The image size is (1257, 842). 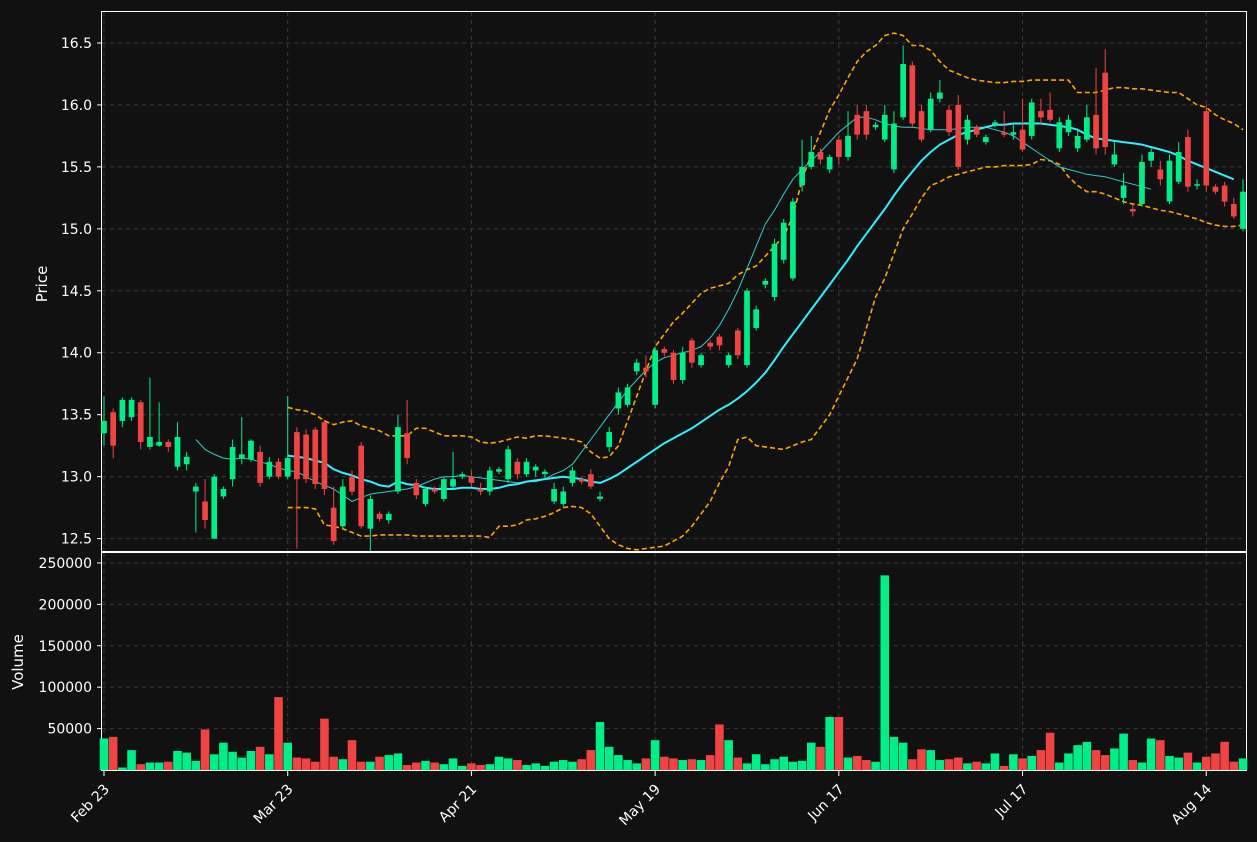 What do you see at coordinates (76, 478) in the screenshot?
I see `price-tick-label: 13.0` at bounding box center [76, 478].